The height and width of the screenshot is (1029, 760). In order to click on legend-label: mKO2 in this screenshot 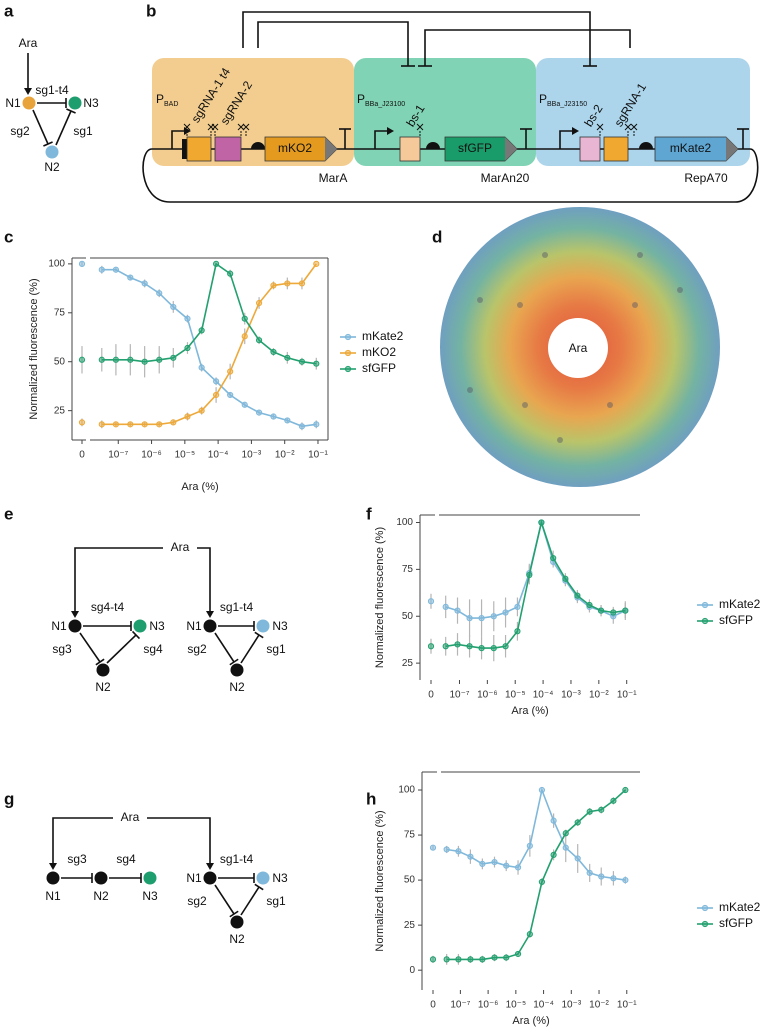, I will do `click(379, 352)`.